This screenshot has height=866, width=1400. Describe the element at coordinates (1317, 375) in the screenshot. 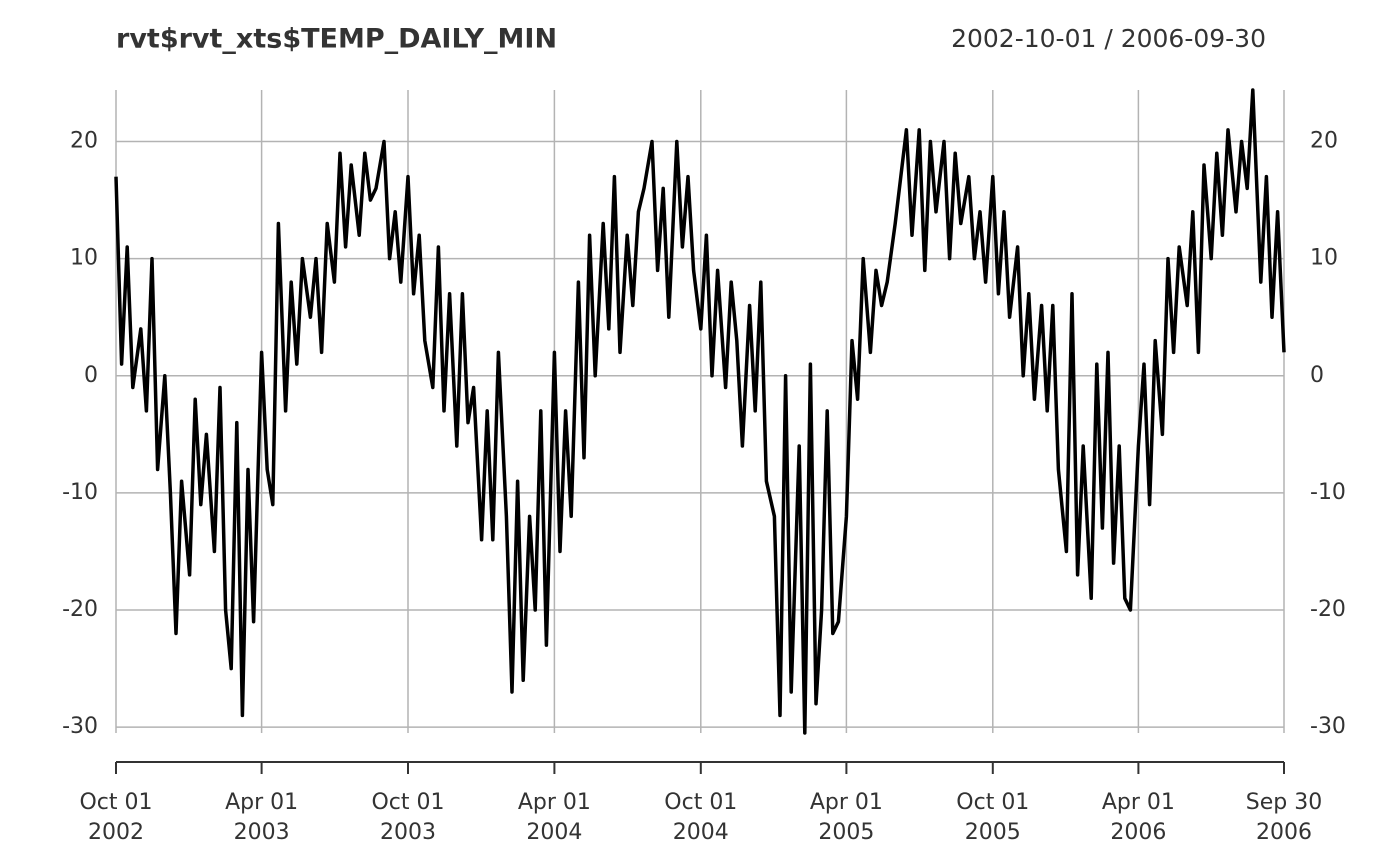

I see `y-tick-label-right: 0` at that location.